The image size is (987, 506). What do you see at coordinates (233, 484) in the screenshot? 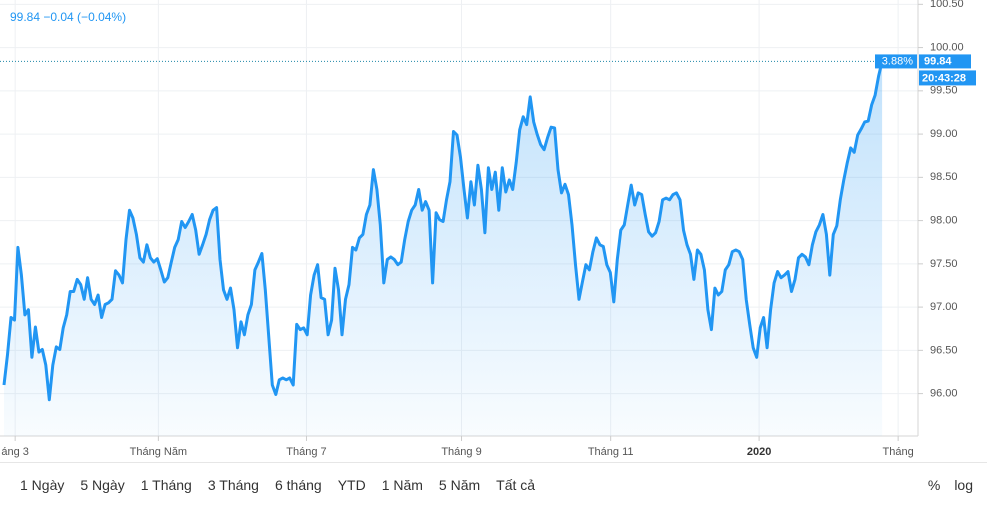
I see `range-button: 3 Tháng` at bounding box center [233, 484].